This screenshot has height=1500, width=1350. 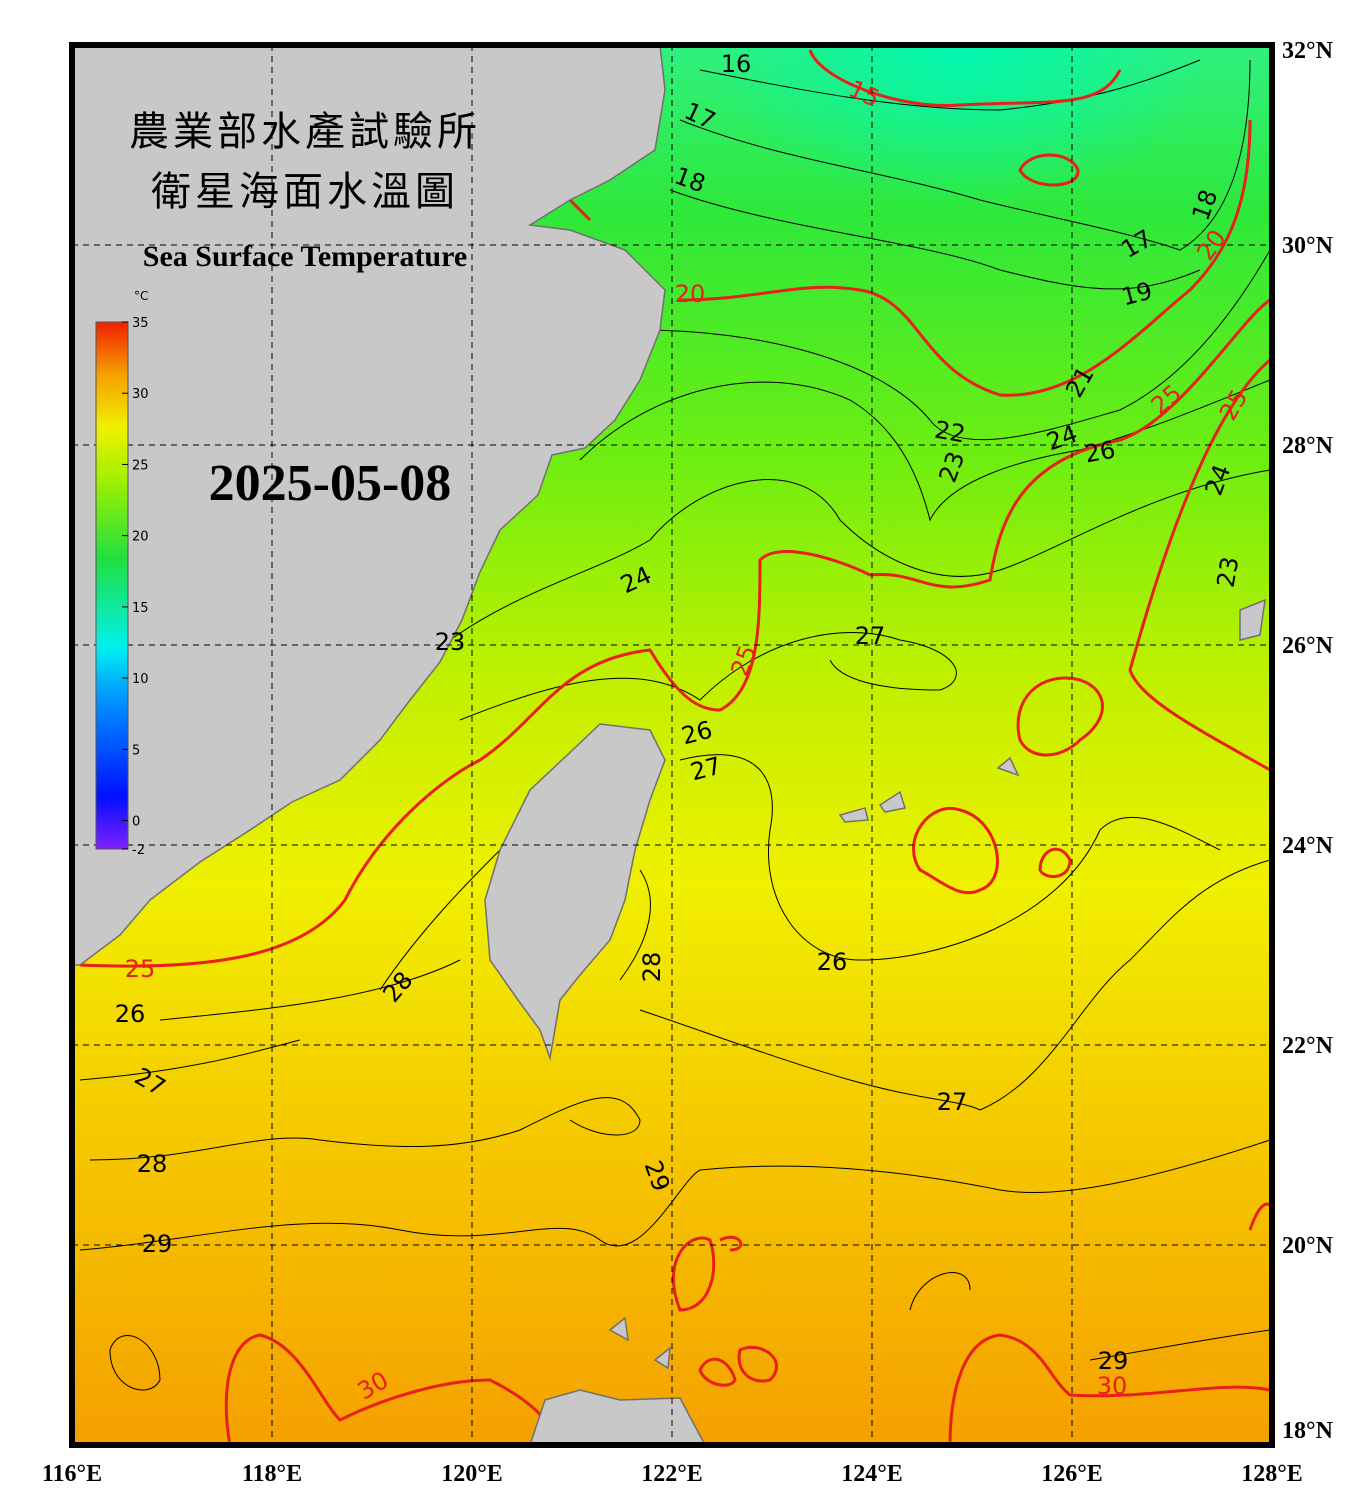 What do you see at coordinates (1308, 51) in the screenshot?
I see `lat-tick-label: 32°N` at bounding box center [1308, 51].